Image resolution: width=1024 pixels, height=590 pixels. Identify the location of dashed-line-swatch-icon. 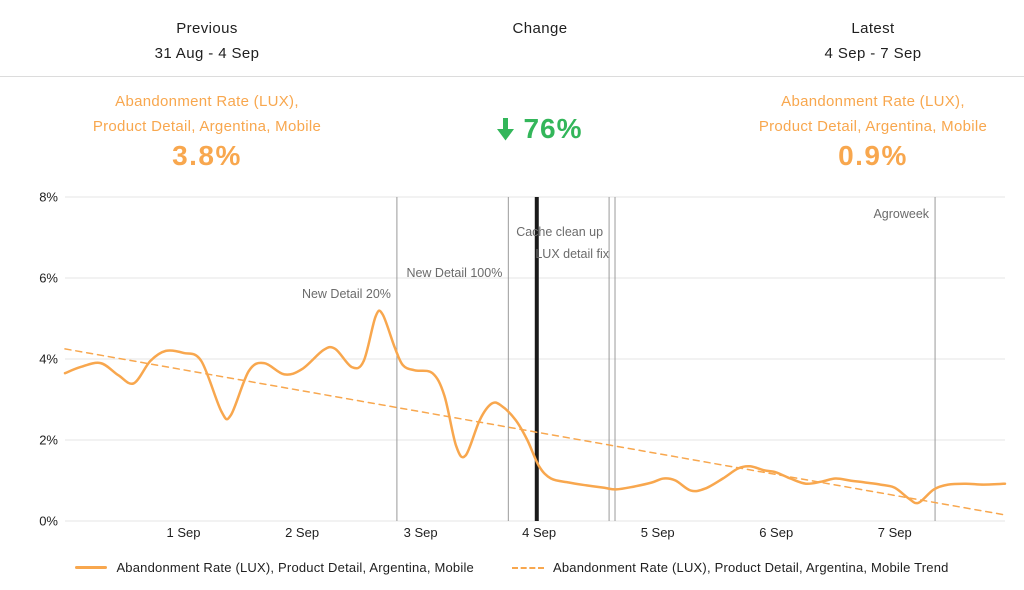
(527, 567).